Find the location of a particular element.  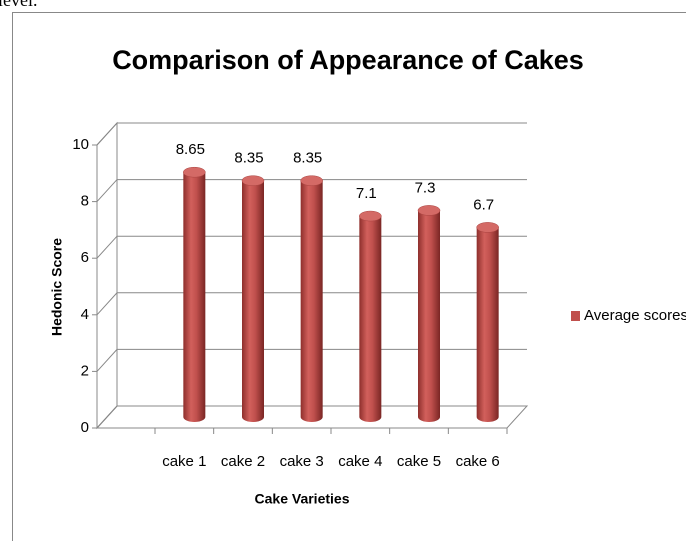

y-tick-label: 0 is located at coordinates (85, 427).